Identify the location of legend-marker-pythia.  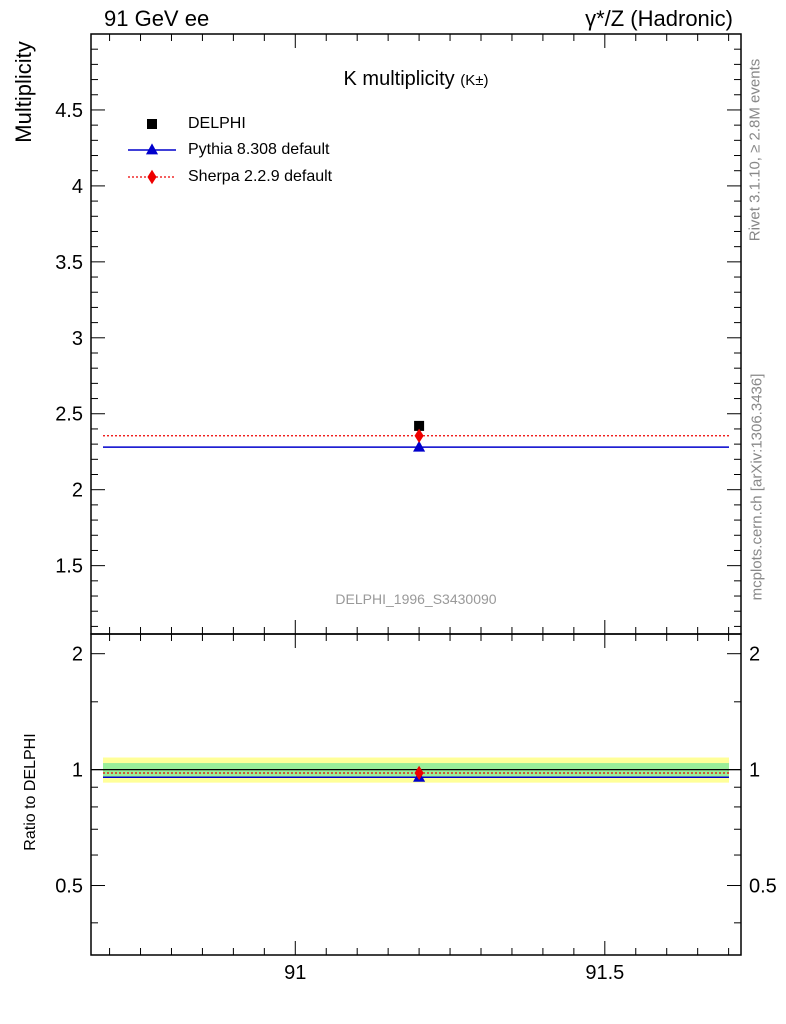
(152, 149).